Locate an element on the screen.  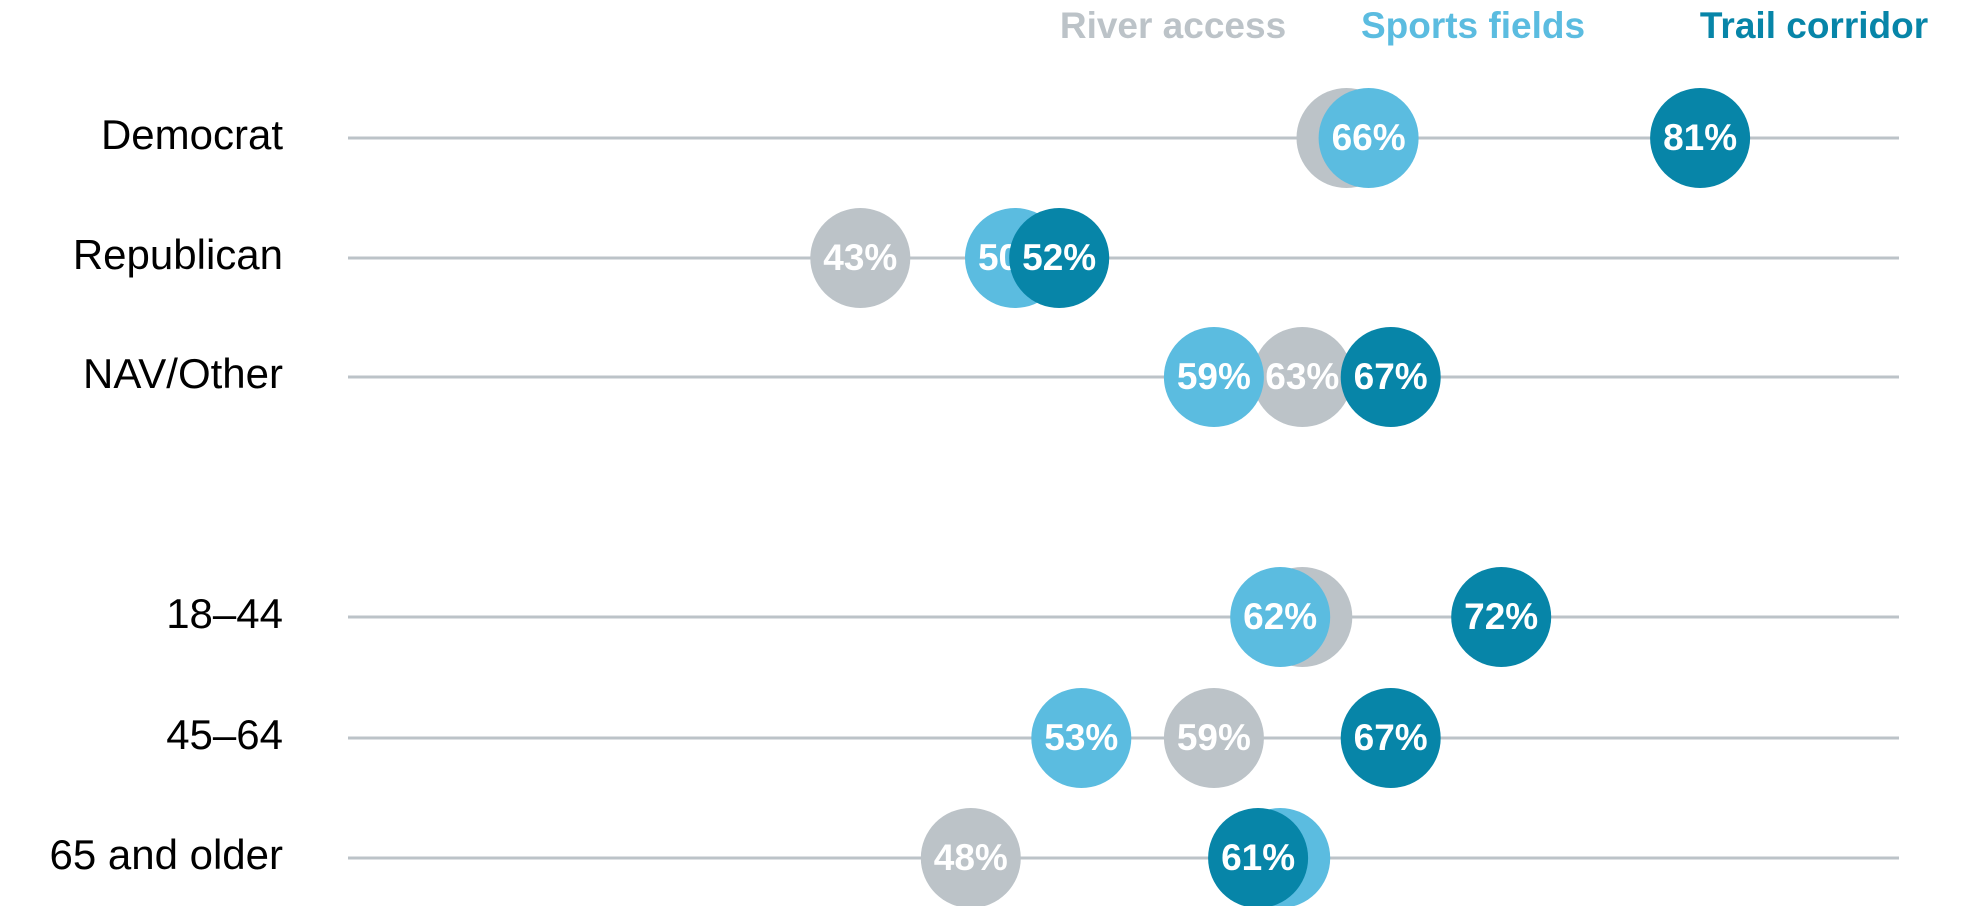
legend-label: Sports fields is located at coordinates (1473, 25).